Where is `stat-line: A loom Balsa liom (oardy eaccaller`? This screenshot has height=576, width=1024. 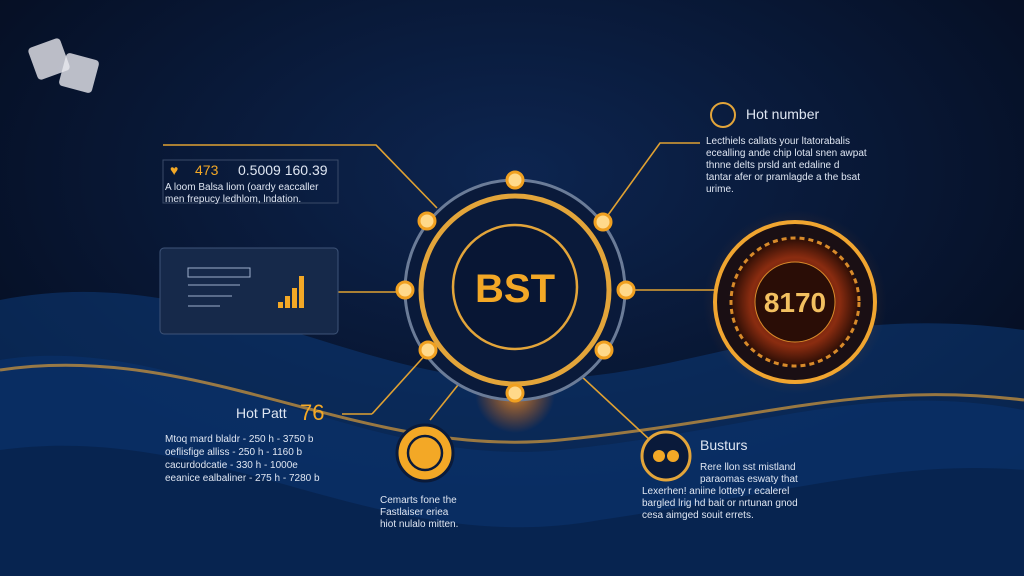 stat-line: A loom Balsa liom (oardy eaccaller is located at coordinates (242, 187).